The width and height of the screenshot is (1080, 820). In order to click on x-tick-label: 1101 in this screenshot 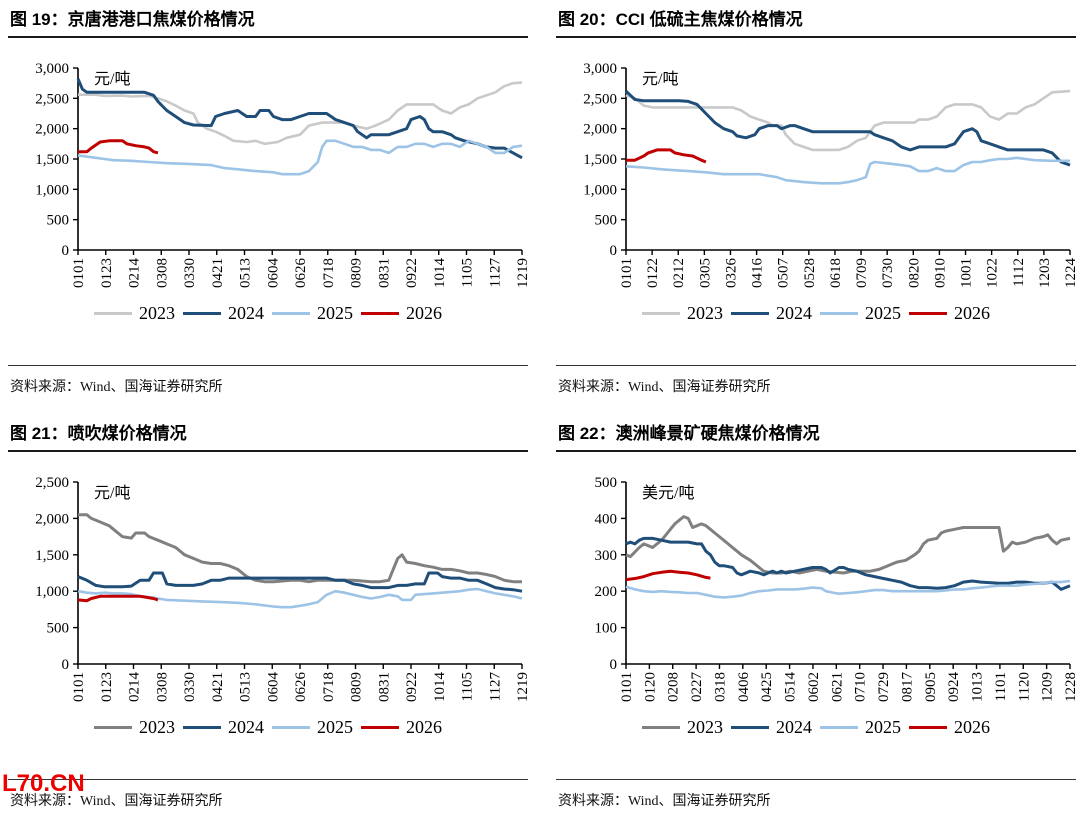, I will do `click(1001, 686)`.